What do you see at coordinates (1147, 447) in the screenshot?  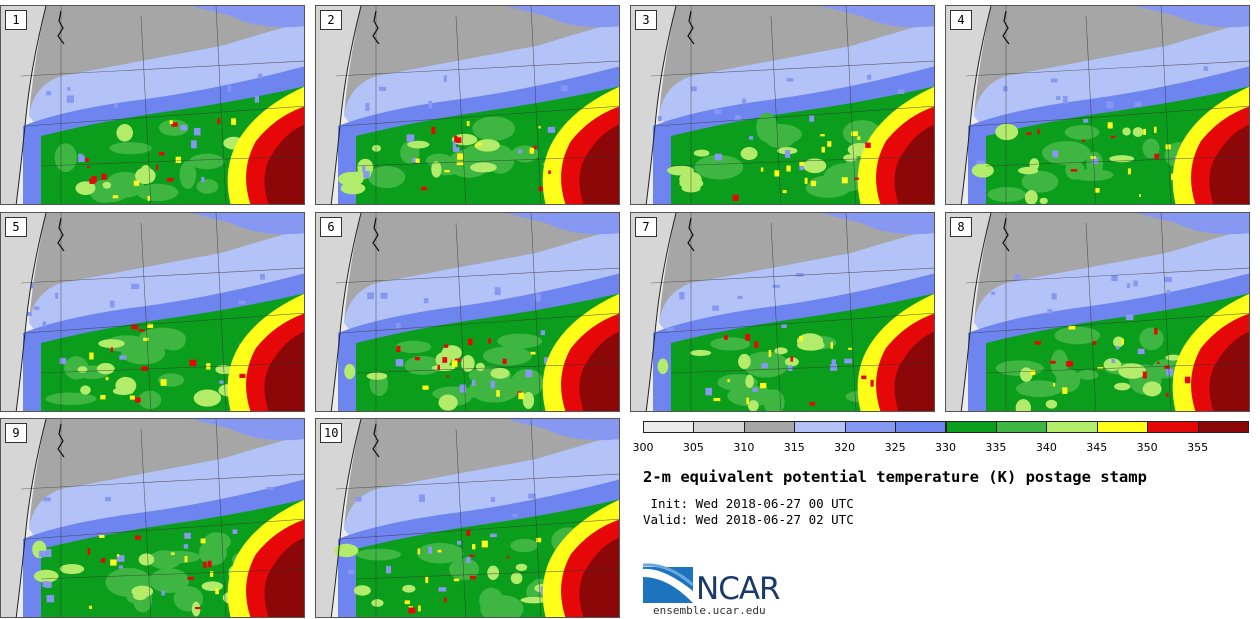 I see `colorbar-tick-label: 350` at bounding box center [1147, 447].